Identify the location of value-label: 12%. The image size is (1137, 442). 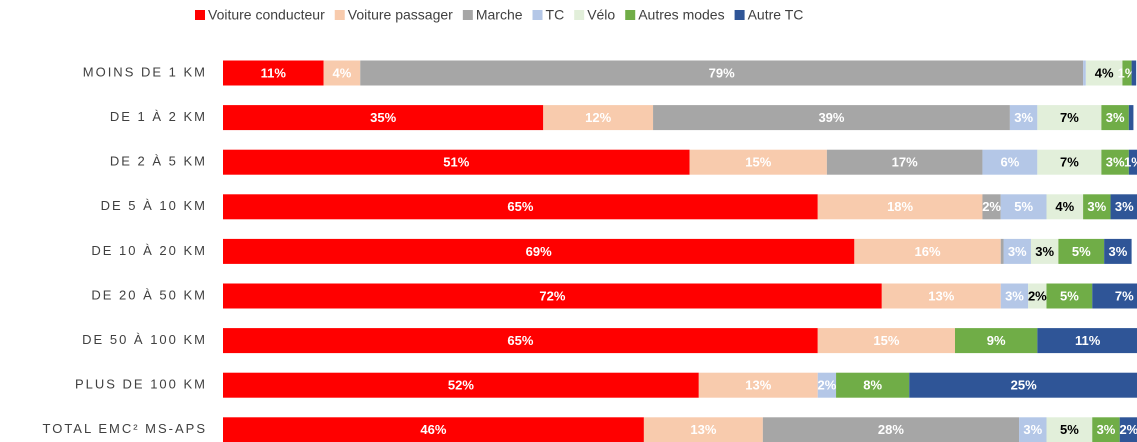
(598, 117).